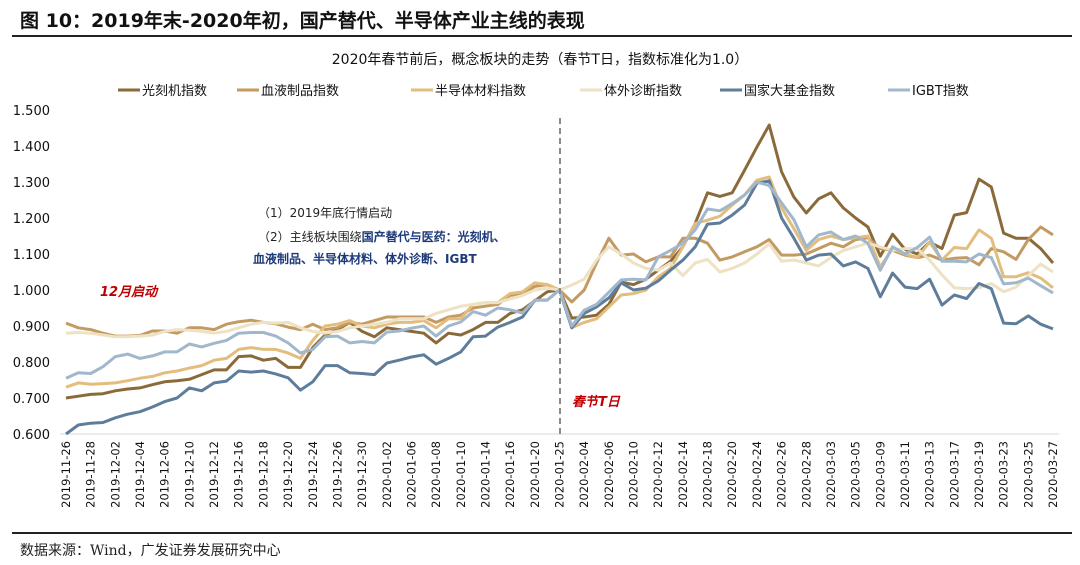 This screenshot has width=1080, height=565. What do you see at coordinates (732, 474) in the screenshot?
I see `x-tick-label: 2020-02-20` at bounding box center [732, 474].